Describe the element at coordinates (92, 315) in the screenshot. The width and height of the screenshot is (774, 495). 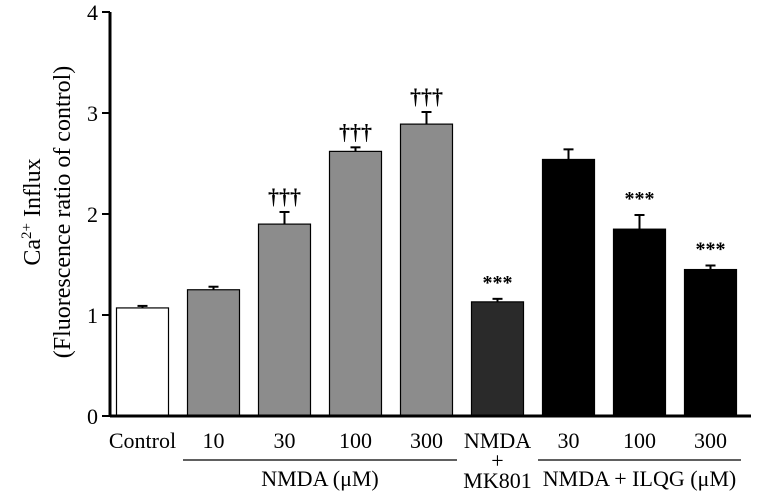
I see `y-tick-label: 1` at that location.